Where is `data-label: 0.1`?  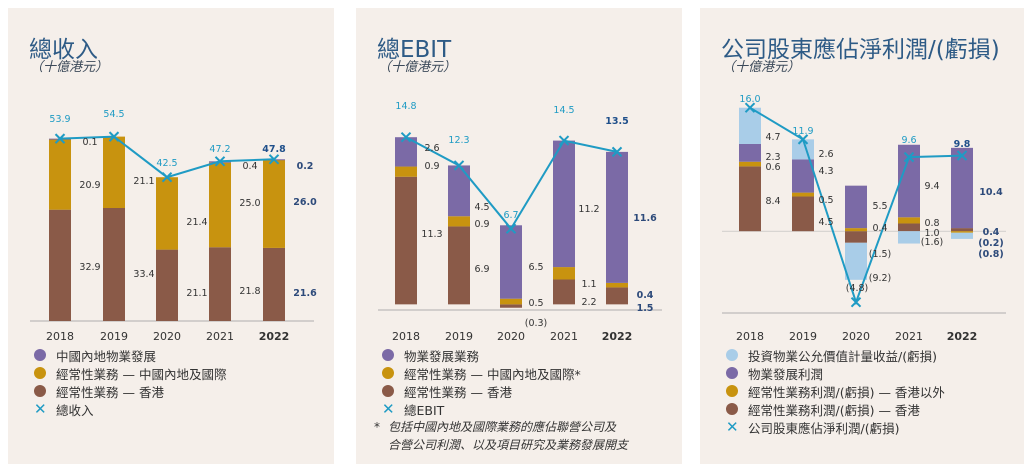
data-label: 0.1 is located at coordinates (89, 142).